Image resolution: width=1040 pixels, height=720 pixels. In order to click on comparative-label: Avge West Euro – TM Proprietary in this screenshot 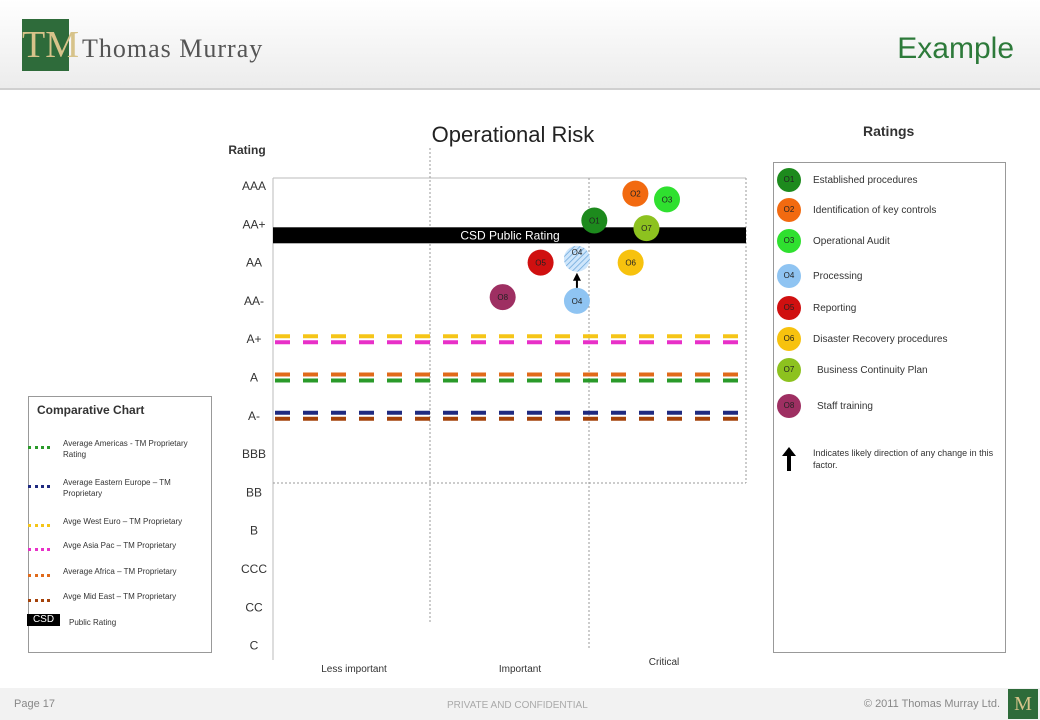, I will do `click(123, 521)`.